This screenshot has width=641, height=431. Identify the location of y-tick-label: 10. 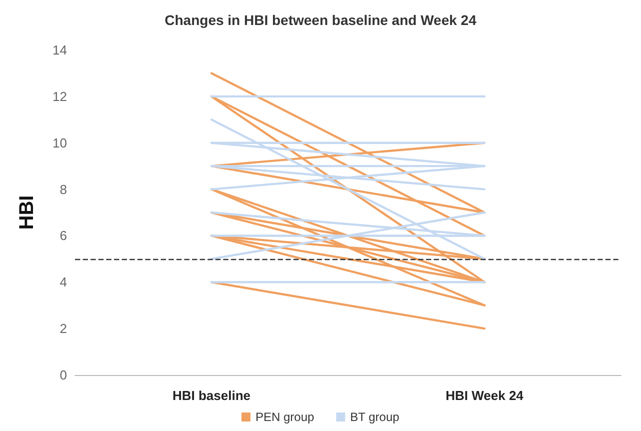
(59, 142).